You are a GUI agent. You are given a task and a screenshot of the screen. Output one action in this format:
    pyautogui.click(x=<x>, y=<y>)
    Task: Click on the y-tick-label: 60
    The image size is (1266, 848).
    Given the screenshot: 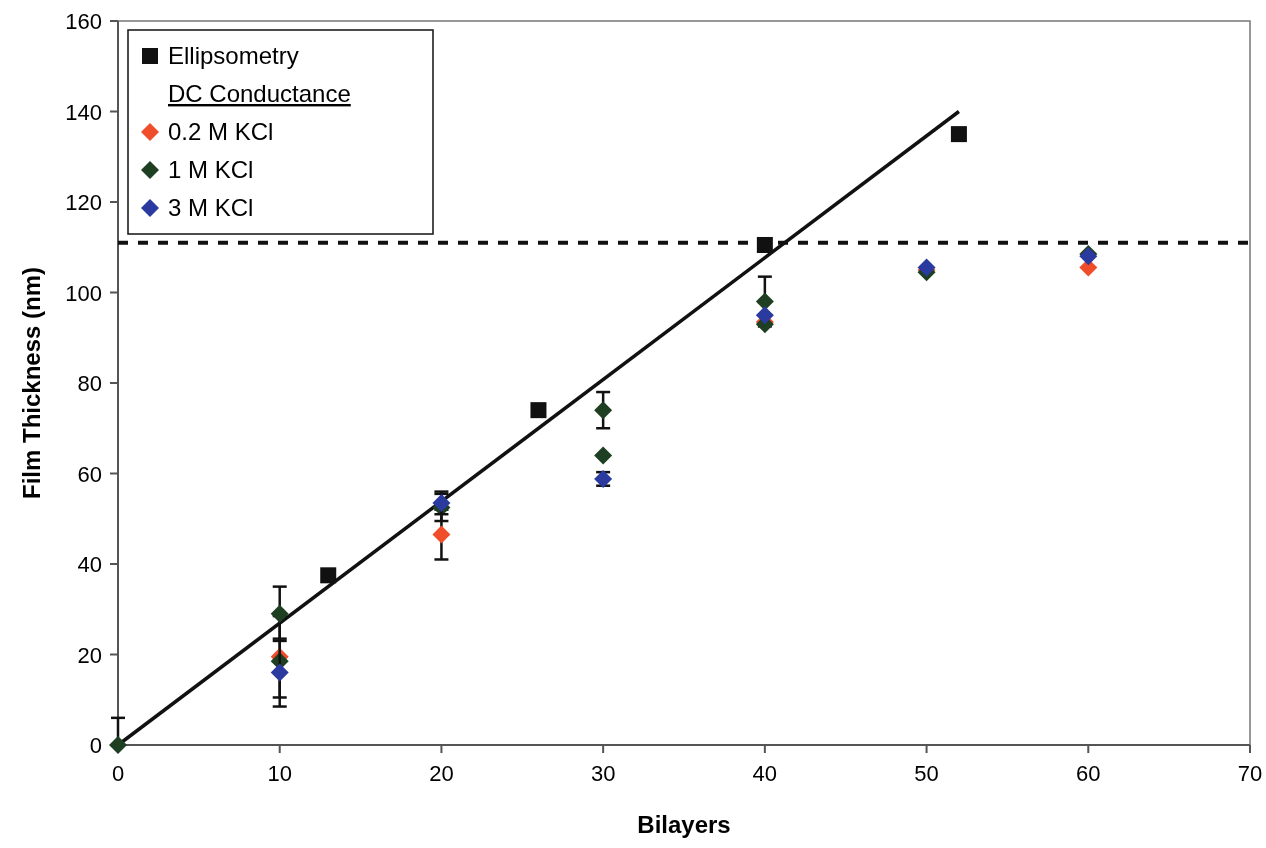 What is the action you would take?
    pyautogui.click(x=89, y=474)
    